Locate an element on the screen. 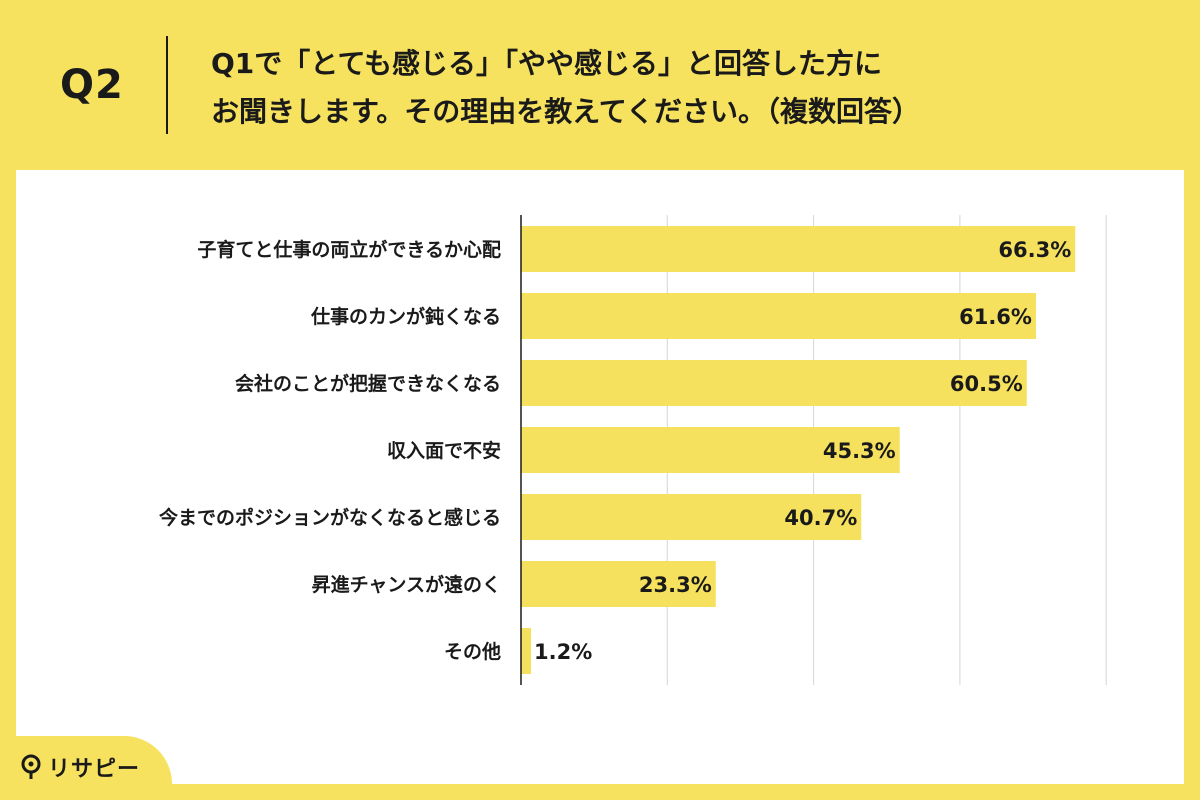 This screenshot has height=800, width=1200. value-label: 45.3% is located at coordinates (859, 451).